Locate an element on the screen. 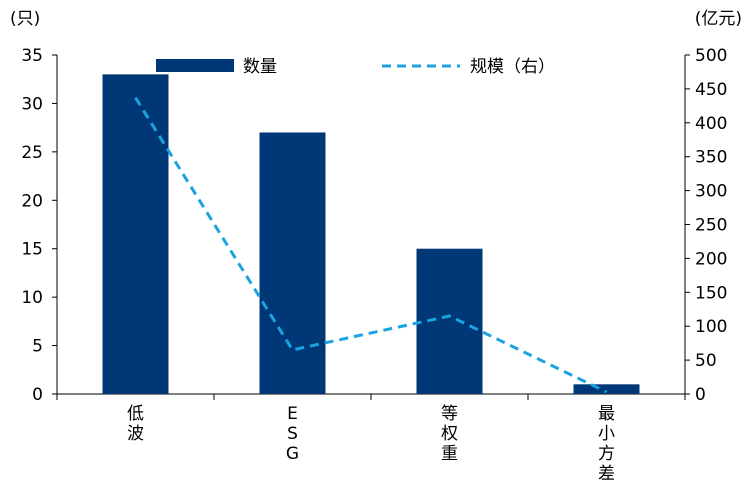 This screenshot has height=492, width=750. x-tick-label: 低波 is located at coordinates (135, 424).